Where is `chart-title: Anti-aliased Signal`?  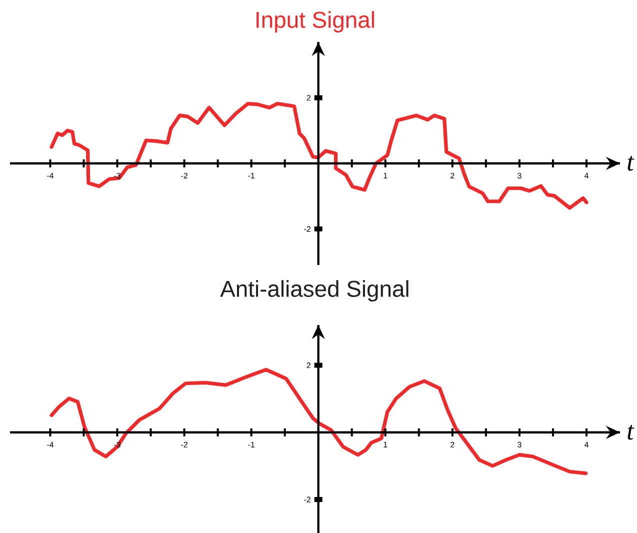 chart-title: Anti-aliased Signal is located at coordinates (314, 291).